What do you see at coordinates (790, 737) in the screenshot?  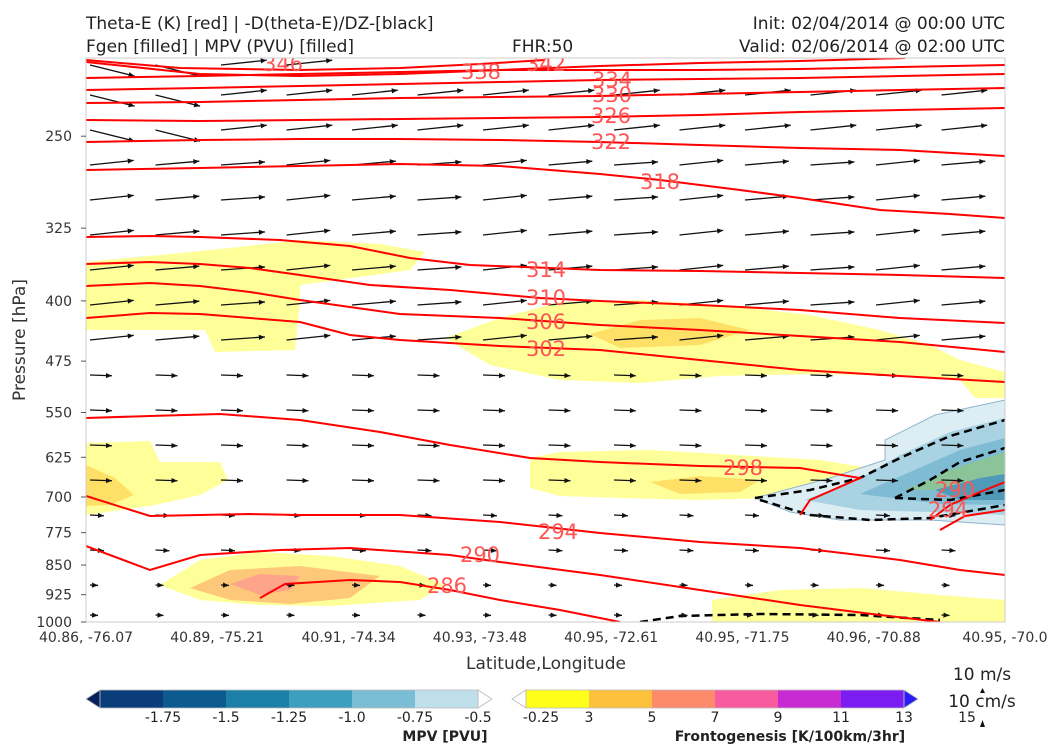 I see `fgen-colorbar-title: Frontogenesis [K/100km/3hr]` at bounding box center [790, 737].